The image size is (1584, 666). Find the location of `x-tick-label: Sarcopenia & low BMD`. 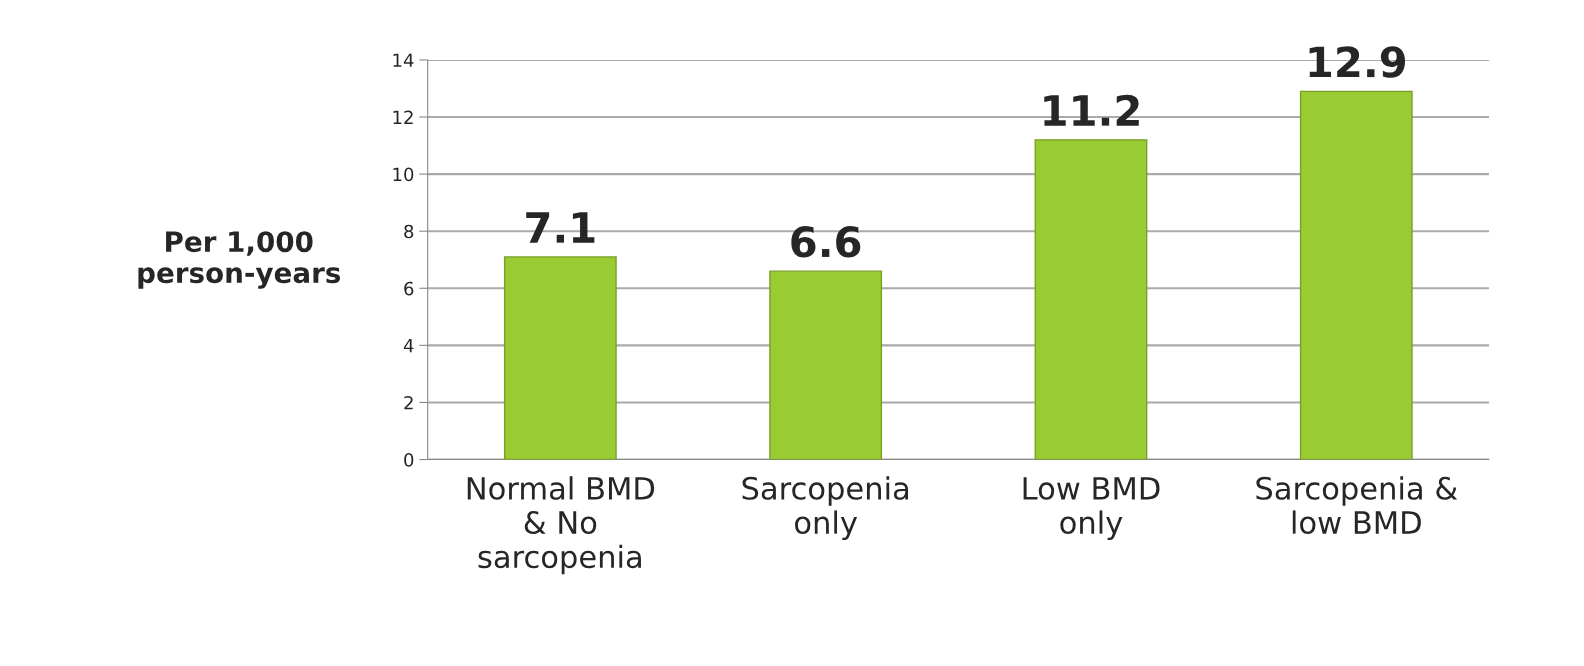

x-tick-label: Sarcopenia & low BMD is located at coordinates (1357, 505).